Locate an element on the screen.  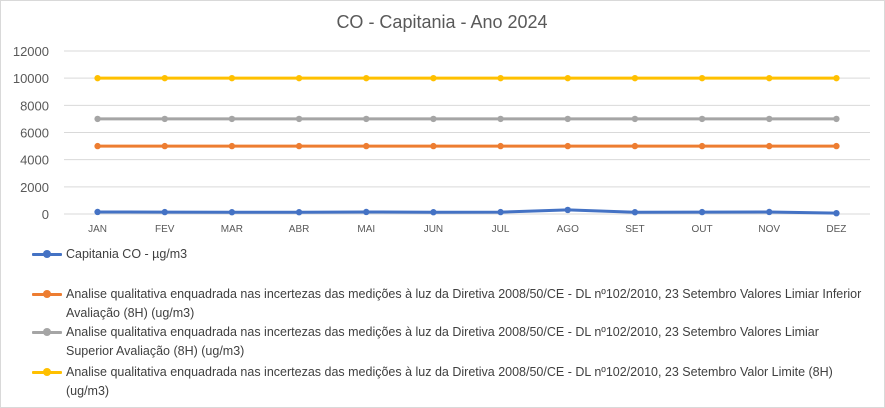
x-tick-label: NOV is located at coordinates (769, 229).